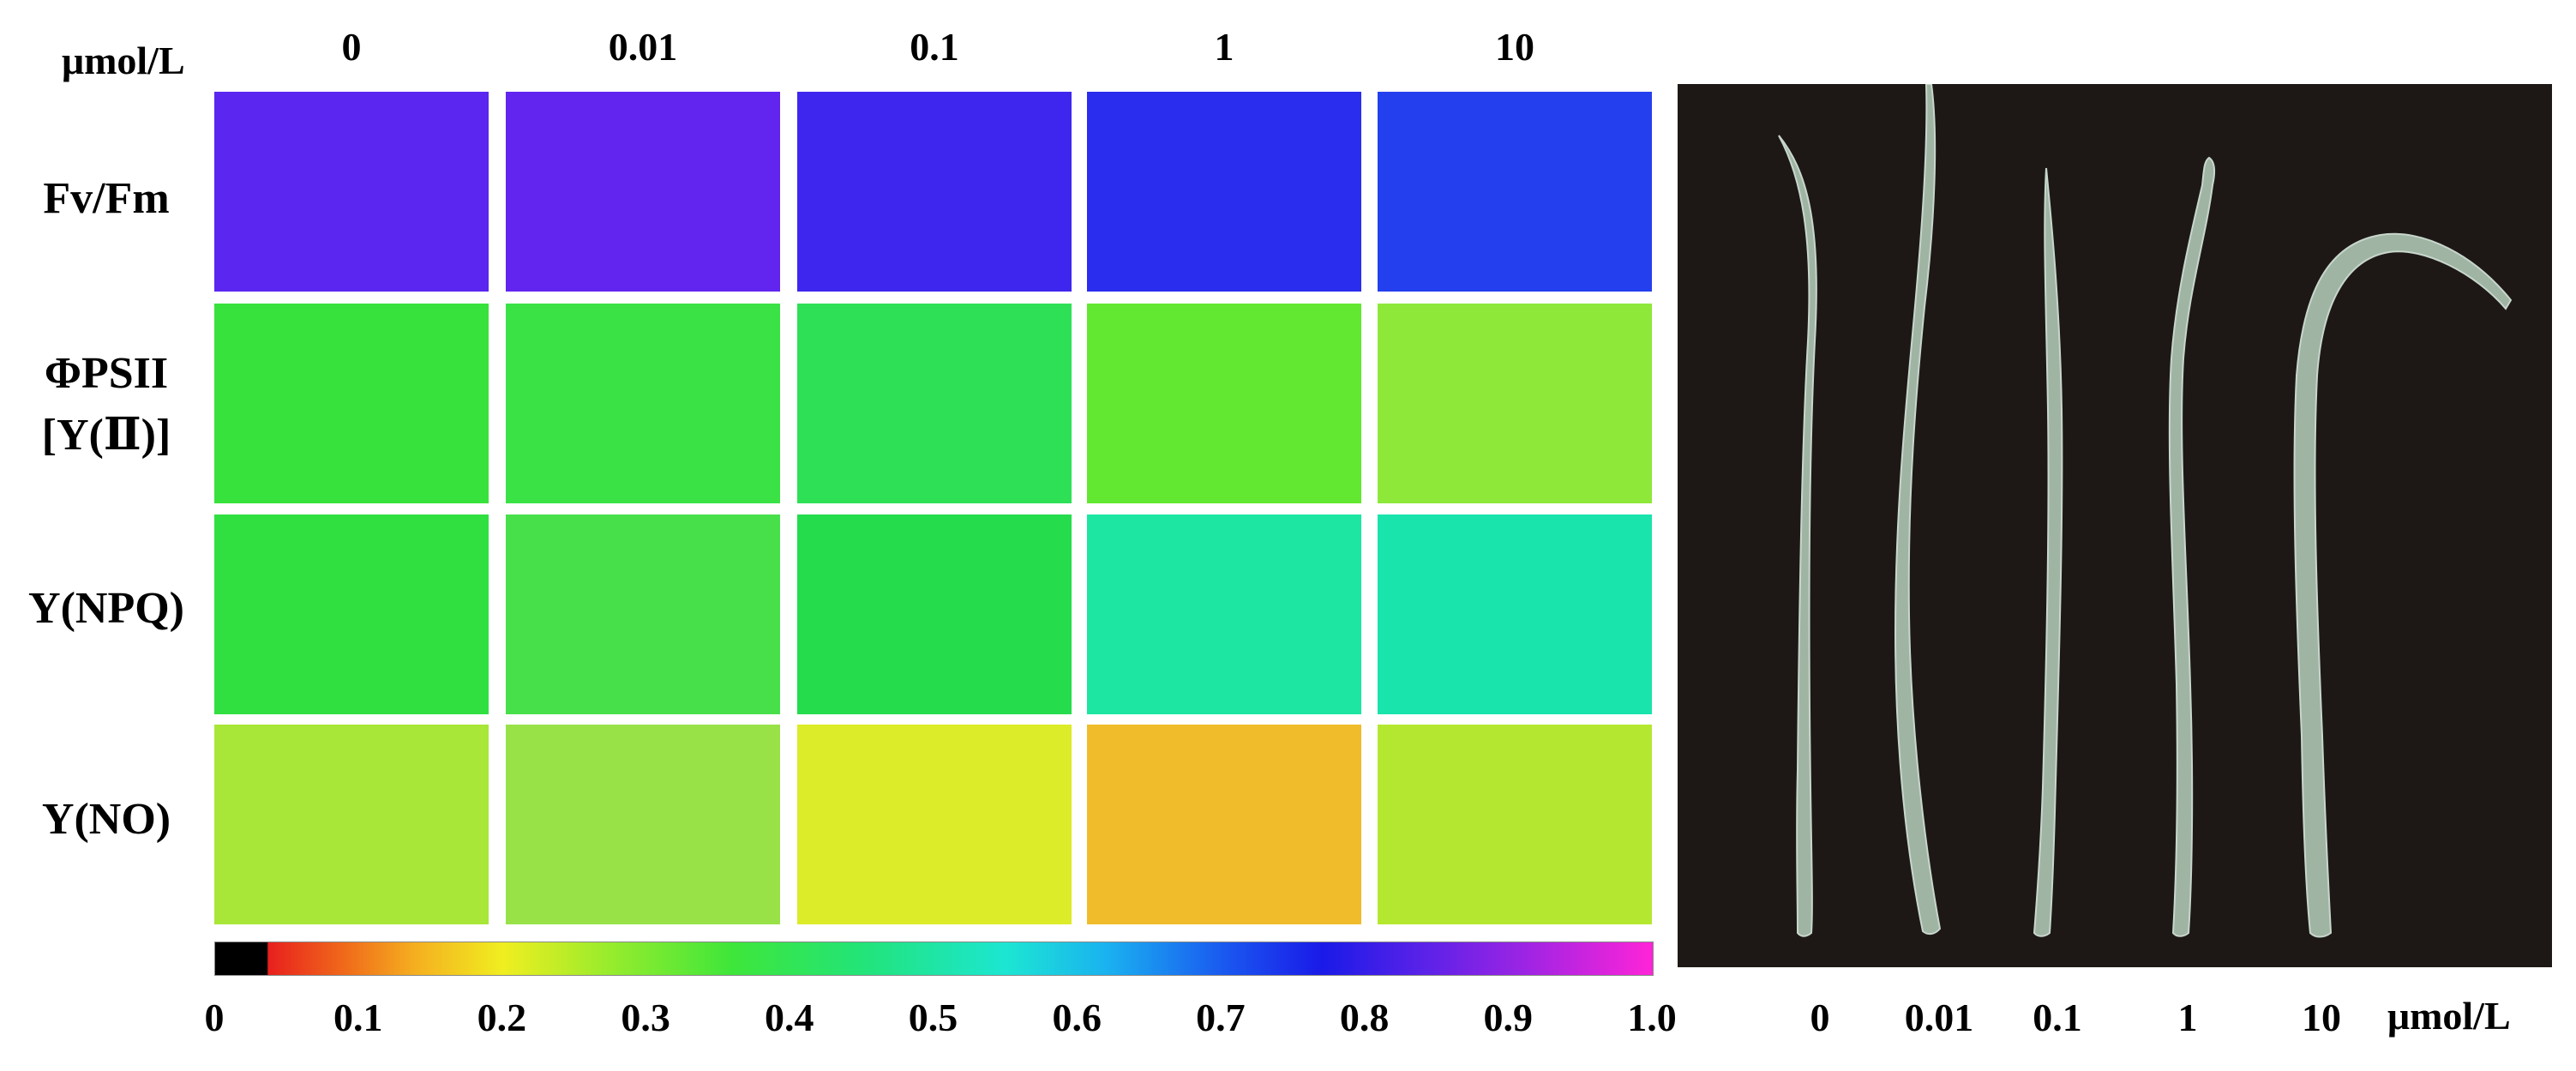  I want to click on color-scale-tick: 0.1, so click(358, 1017).